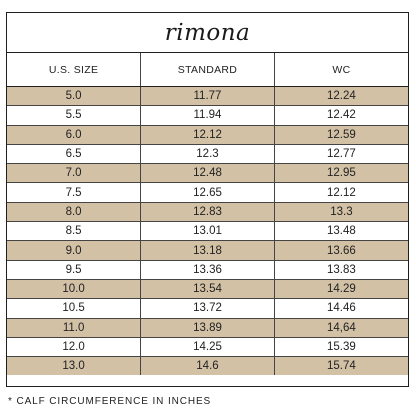  Describe the element at coordinates (341, 115) in the screenshot. I see `wc-cell: 12.42` at that location.